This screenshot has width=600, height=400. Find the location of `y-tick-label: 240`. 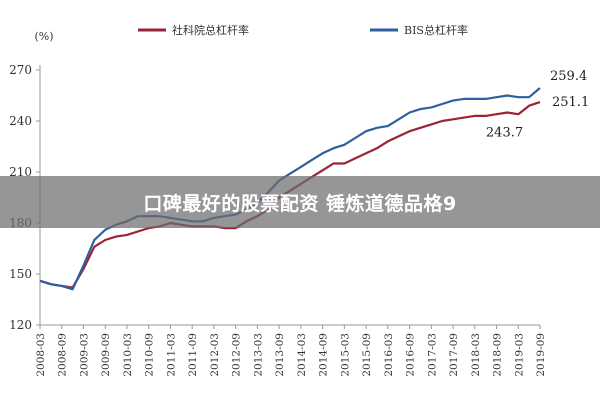

y-tick-label: 240 is located at coordinates (20, 121).